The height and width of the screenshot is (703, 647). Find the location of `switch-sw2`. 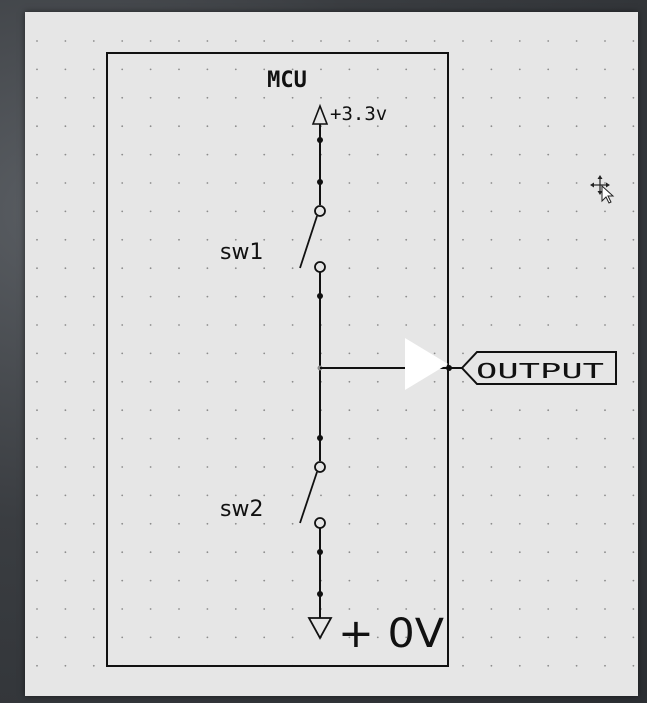

switch-sw2 is located at coordinates (312, 495).